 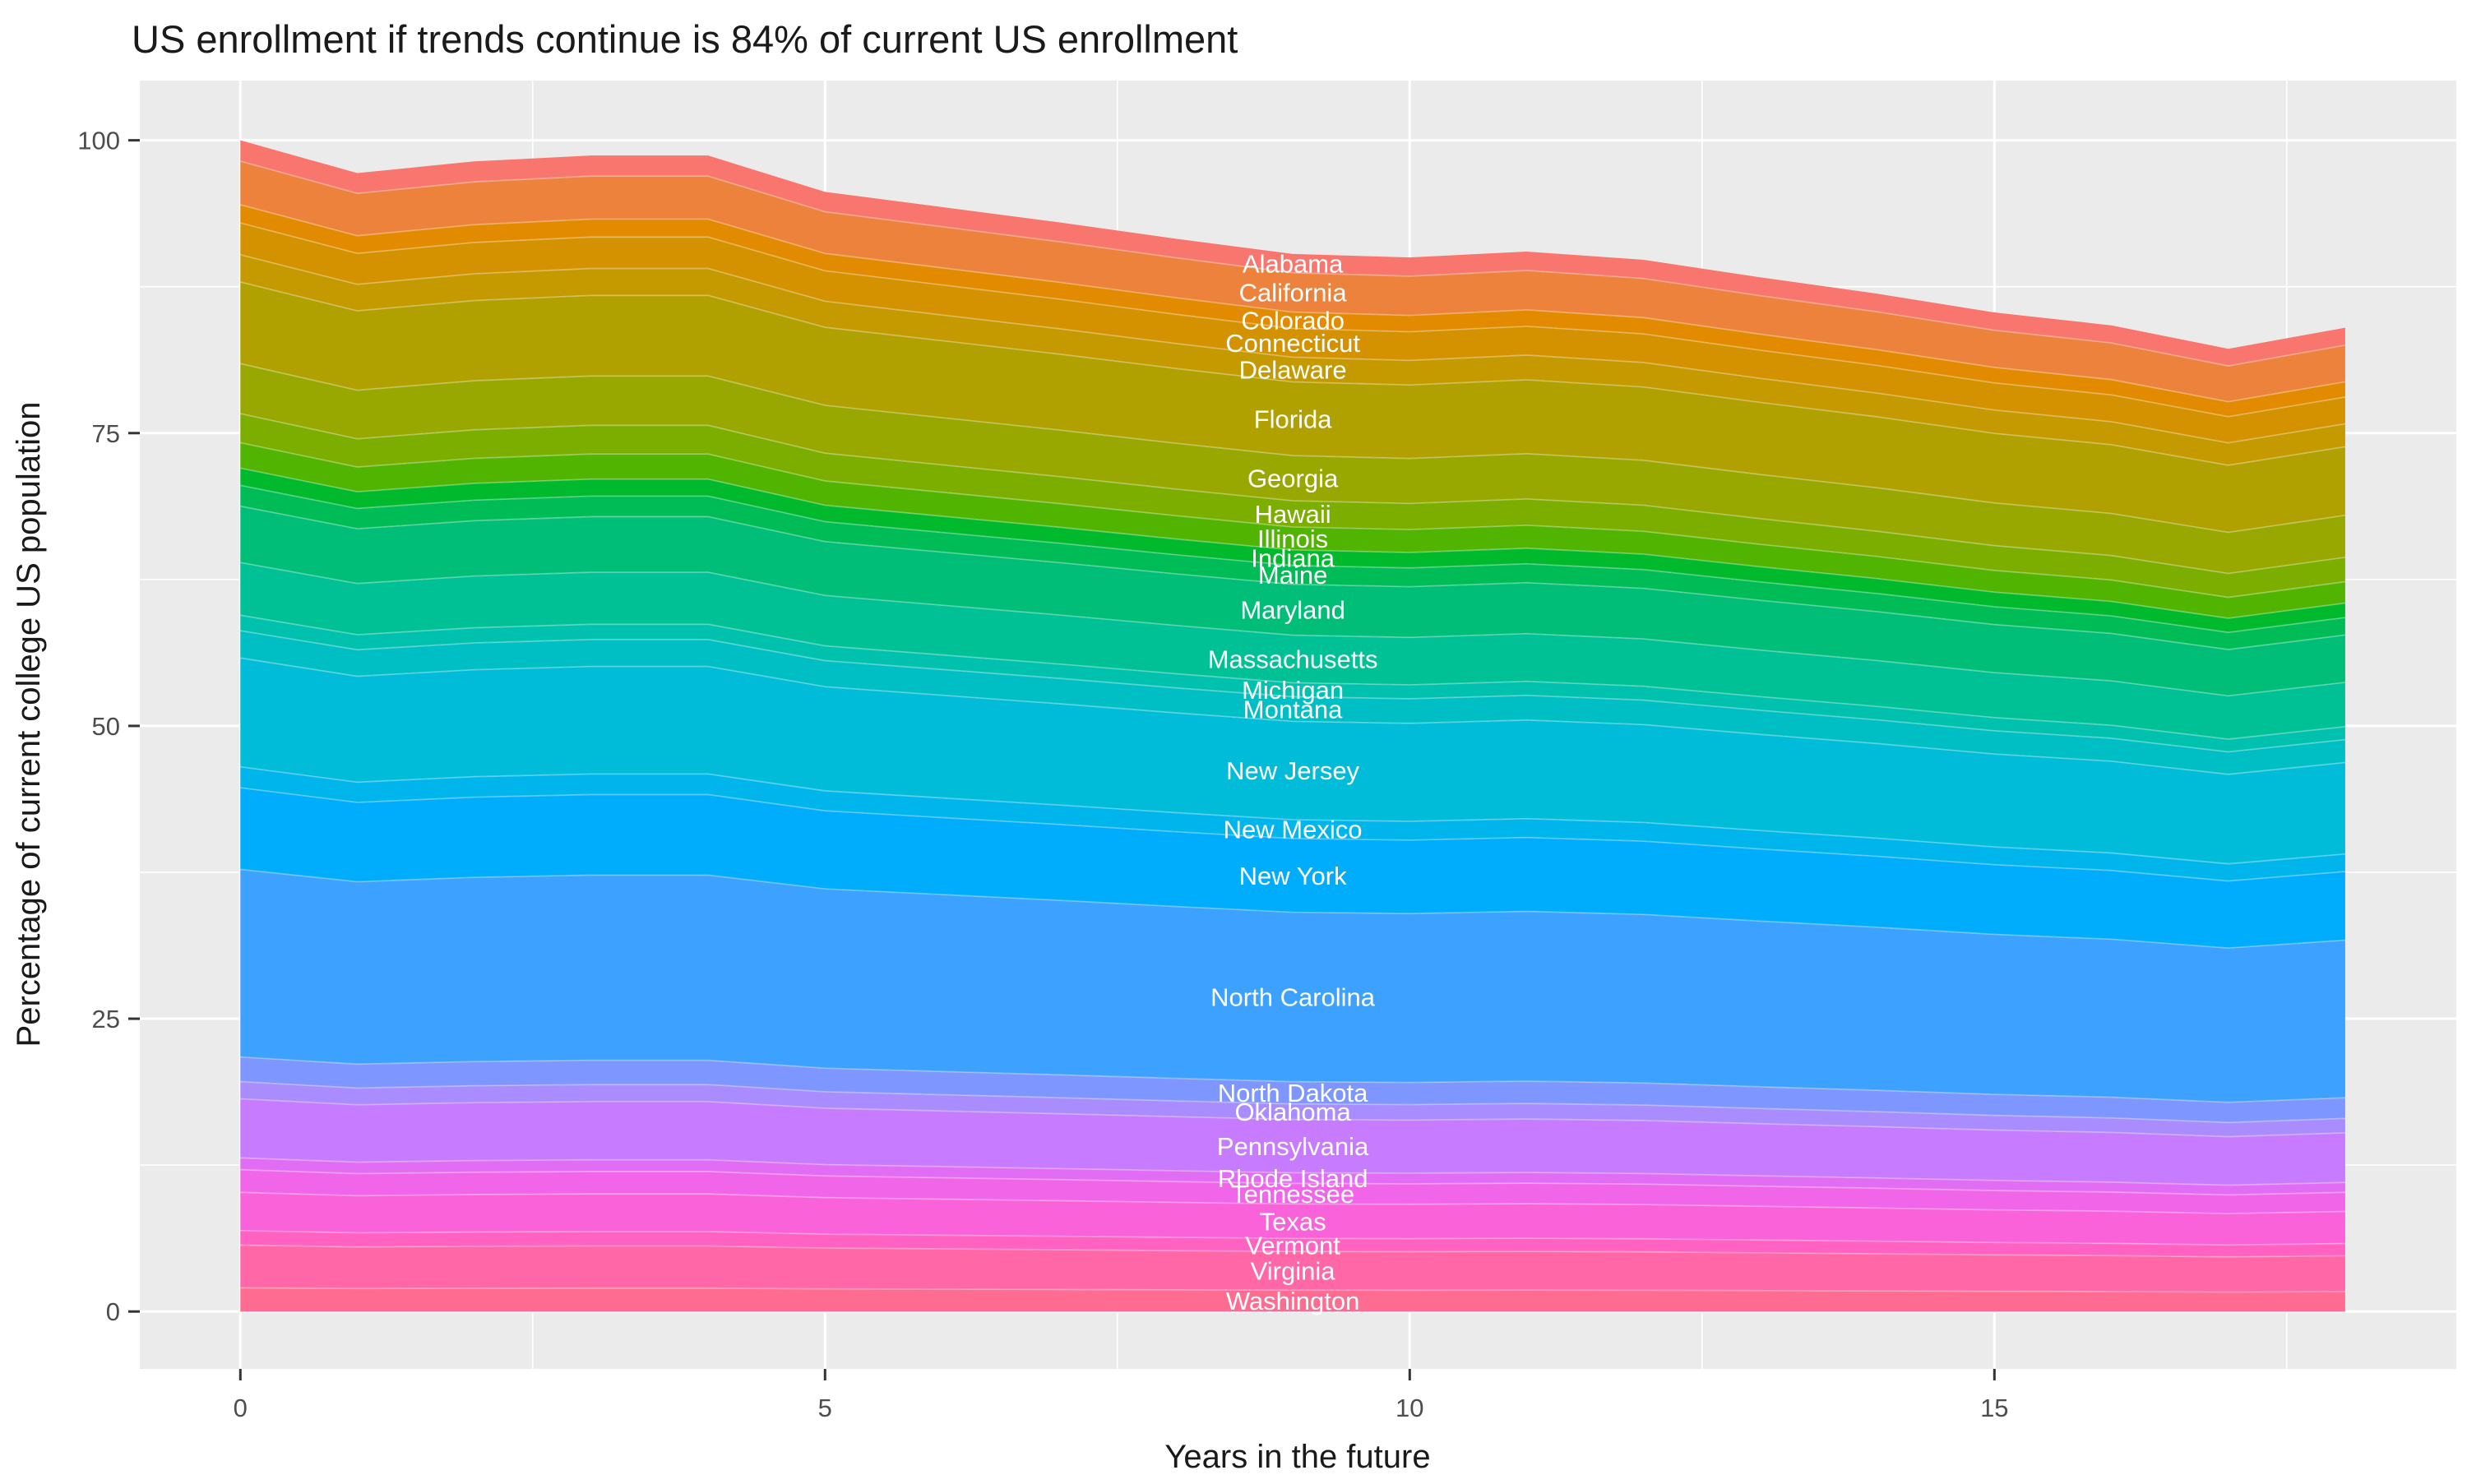 I want to click on state-label-hawaii: Hawaii, so click(x=1293, y=515).